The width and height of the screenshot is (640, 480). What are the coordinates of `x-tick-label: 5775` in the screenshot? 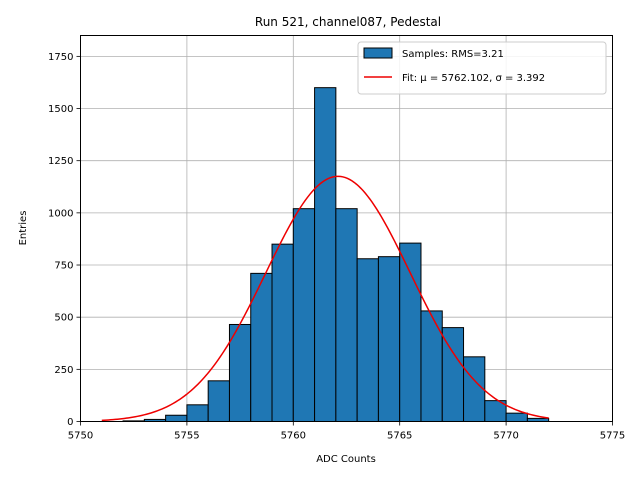 It's located at (612, 436).